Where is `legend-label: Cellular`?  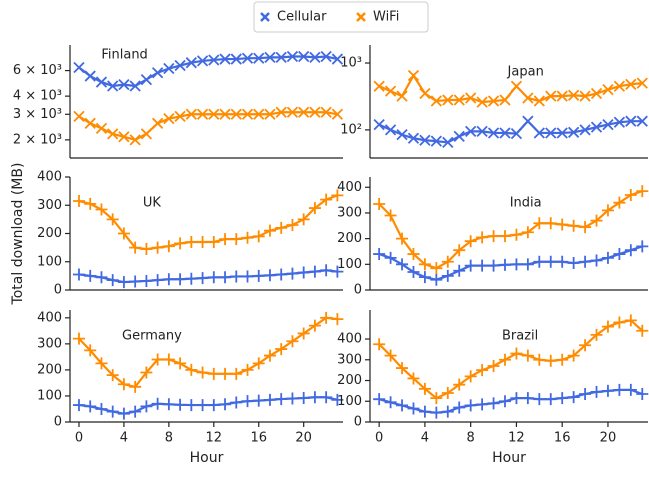 legend-label: Cellular is located at coordinates (302, 17).